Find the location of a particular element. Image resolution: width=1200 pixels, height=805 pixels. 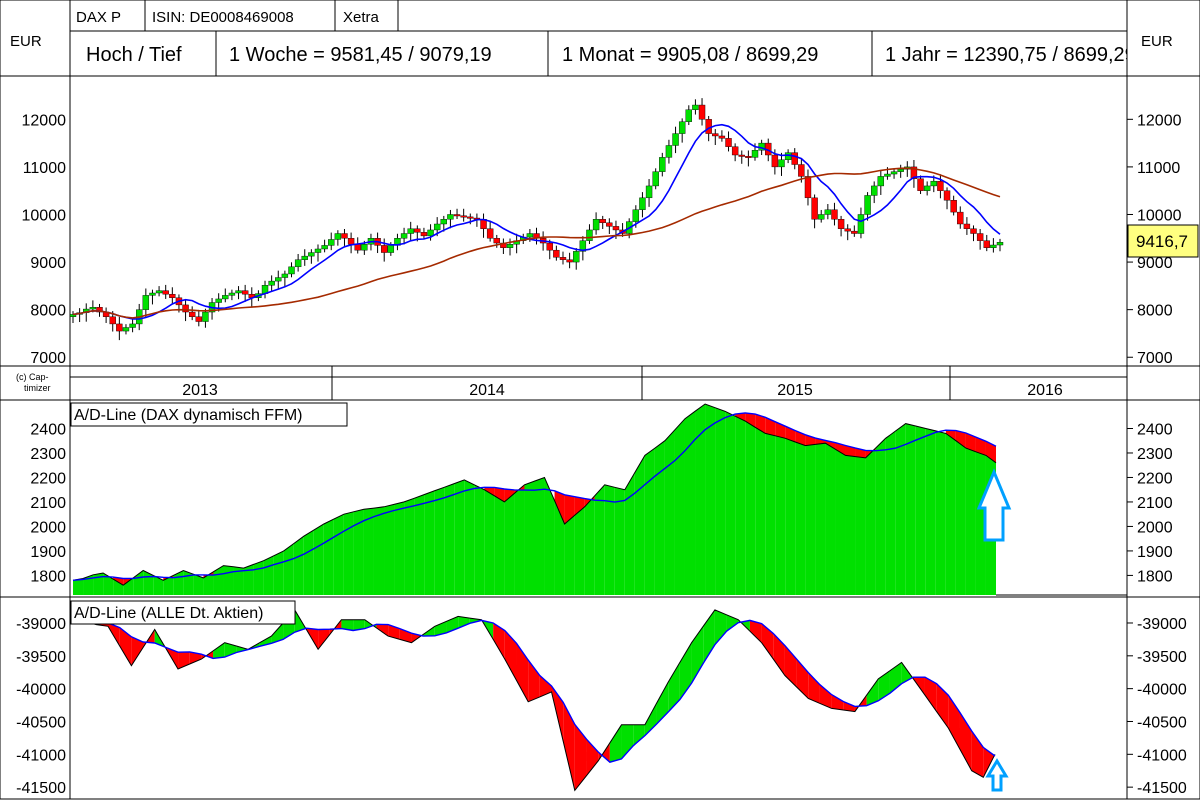

ad-dax-title-box is located at coordinates (209, 414).